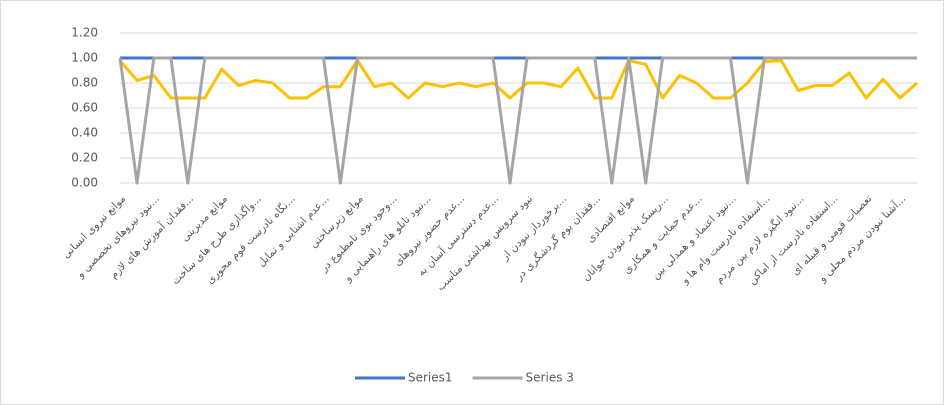  I want to click on y-tick-label: 0.60, so click(84, 108).